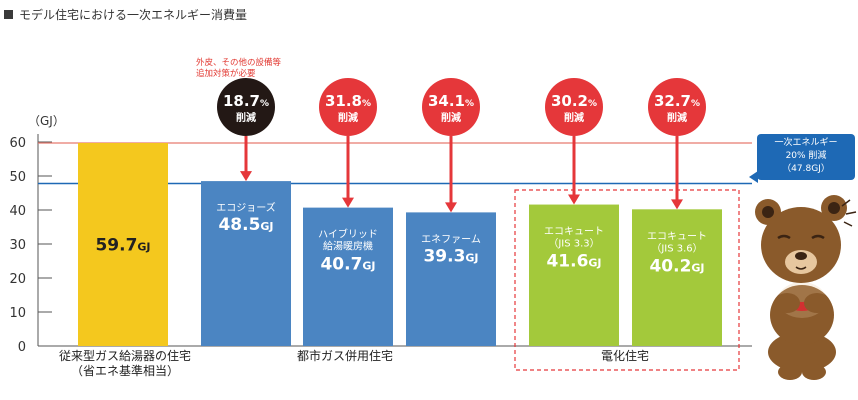 The width and height of the screenshot is (858, 400). I want to click on bar-name-label: （JIS 3.3）, so click(573, 244).